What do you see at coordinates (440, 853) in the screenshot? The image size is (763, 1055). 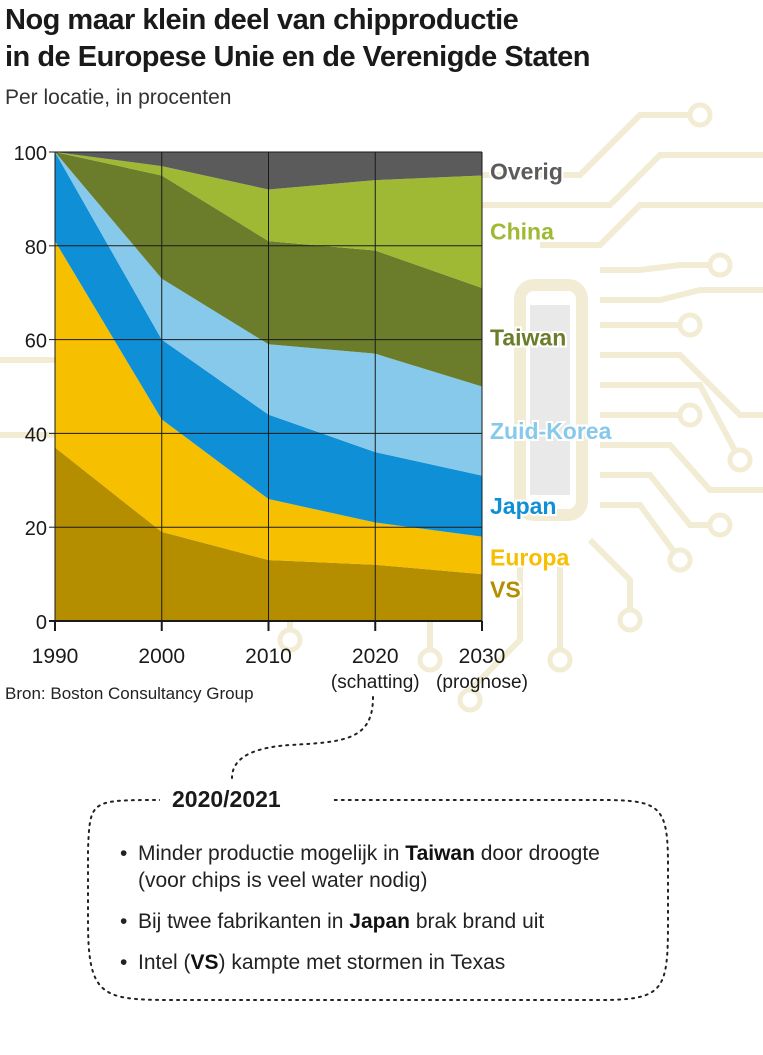 I see `note-item-highlight: Taiwan` at bounding box center [440, 853].